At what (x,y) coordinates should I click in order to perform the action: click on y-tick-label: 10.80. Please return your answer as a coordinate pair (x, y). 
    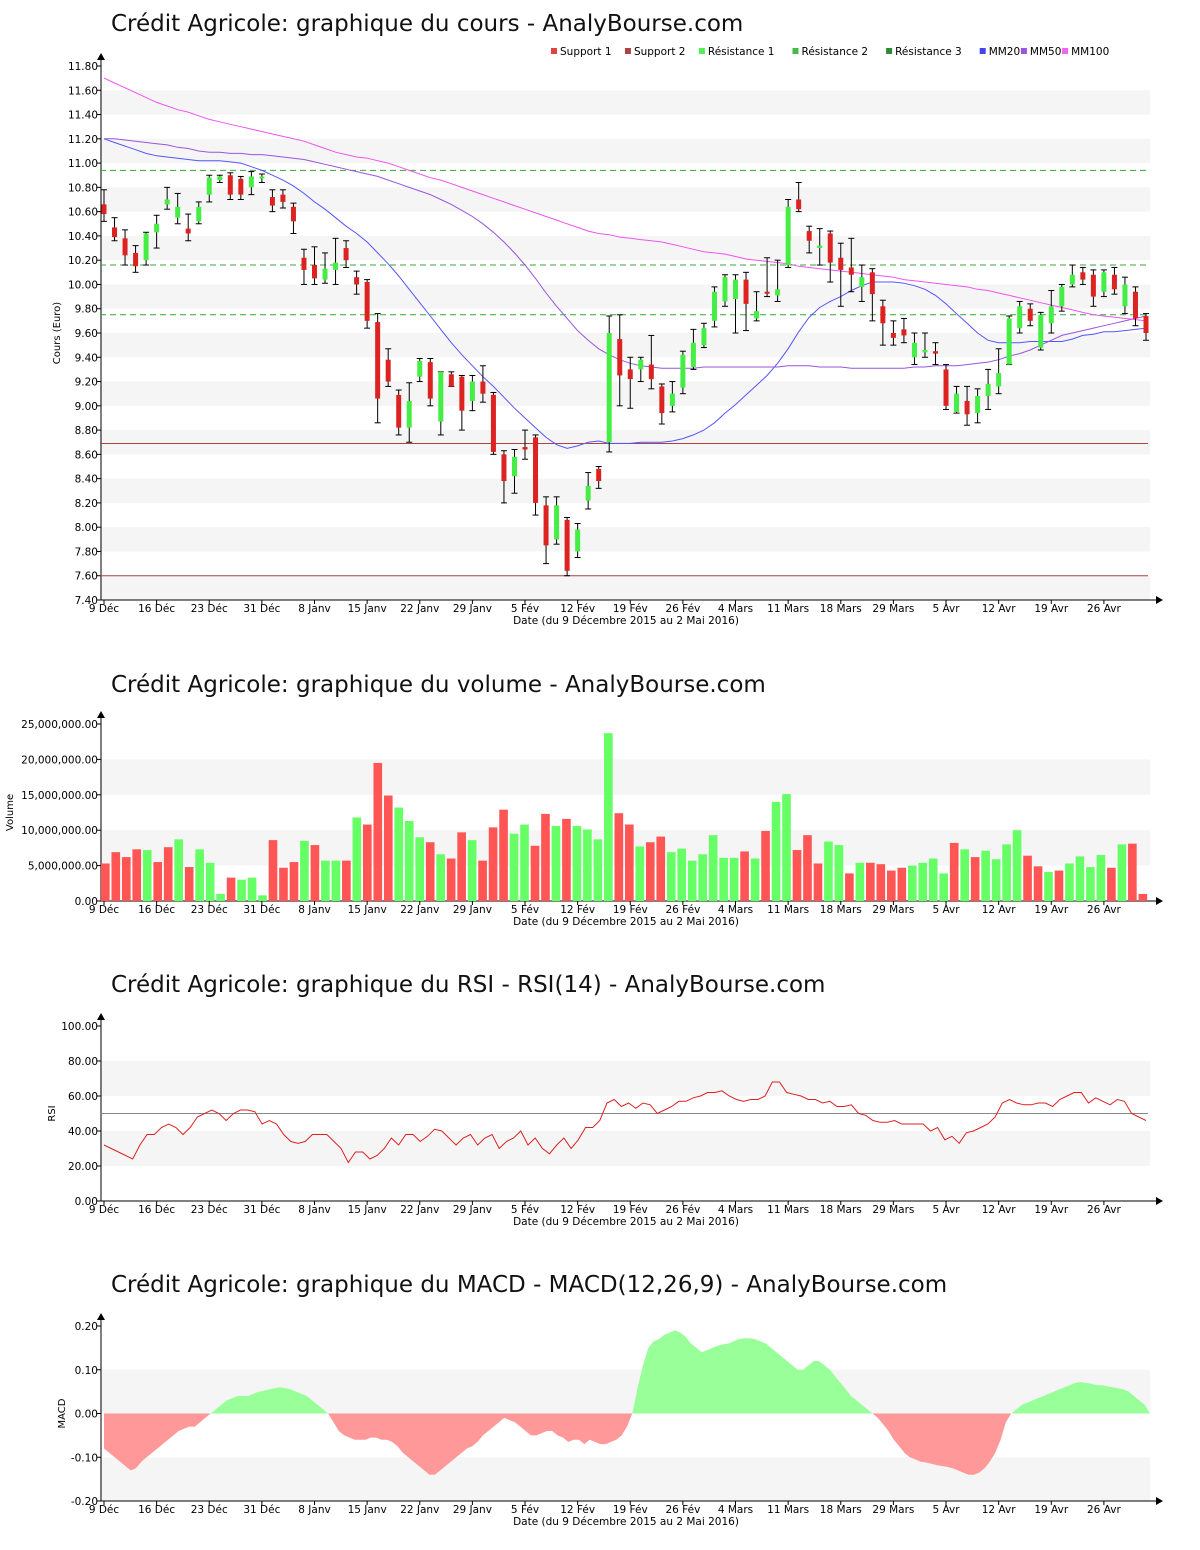
    Looking at the image, I should click on (83, 188).